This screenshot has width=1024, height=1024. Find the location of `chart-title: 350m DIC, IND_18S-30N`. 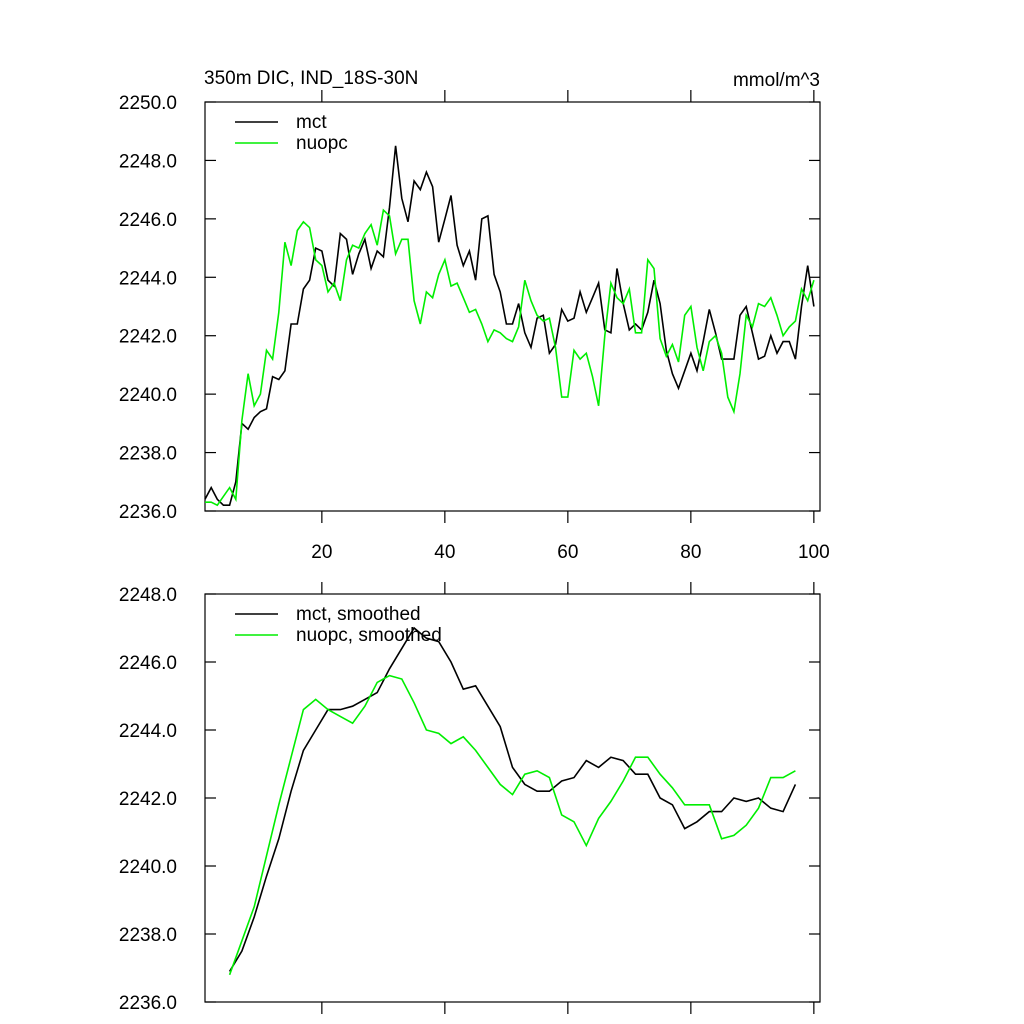

chart-title: 350m DIC, IND_18S-30N is located at coordinates (311, 78).